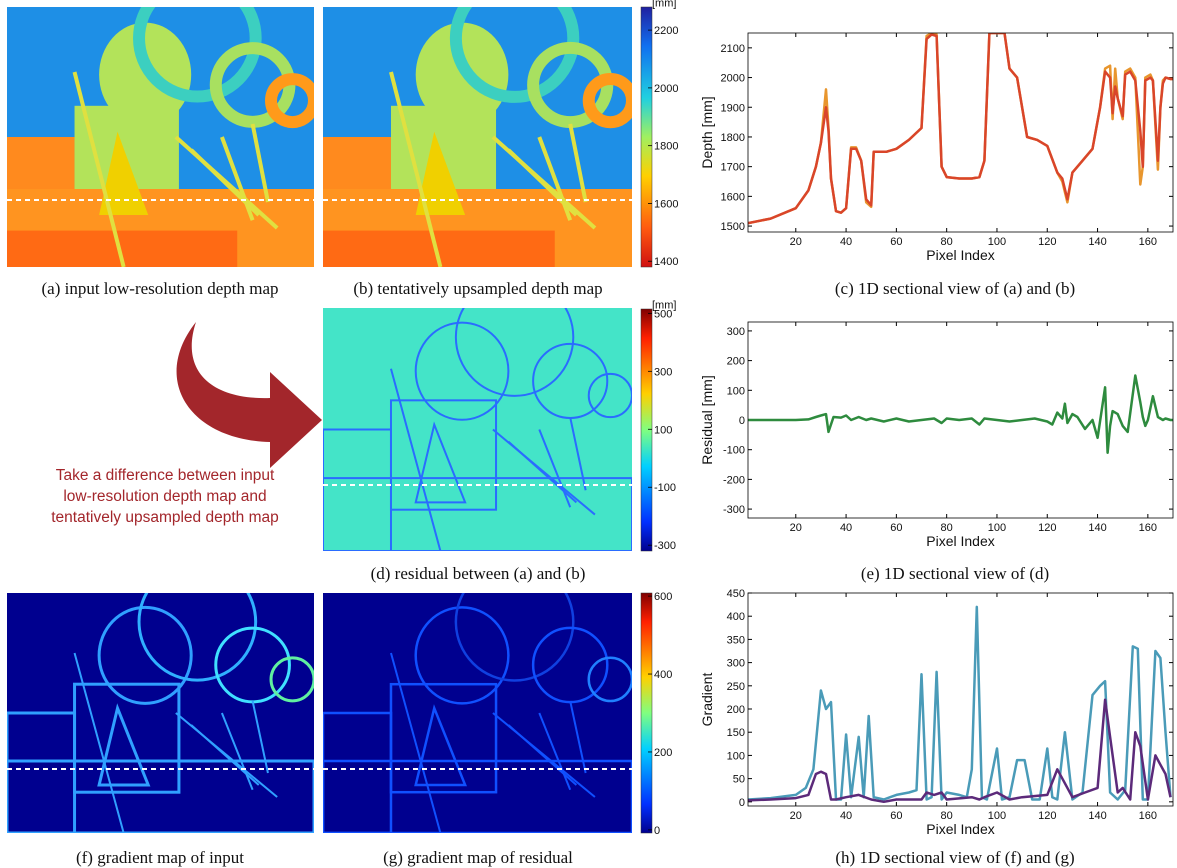 Image resolution: width=1177 pixels, height=868 pixels. I want to click on y-tick-label: 100, so click(736, 391).